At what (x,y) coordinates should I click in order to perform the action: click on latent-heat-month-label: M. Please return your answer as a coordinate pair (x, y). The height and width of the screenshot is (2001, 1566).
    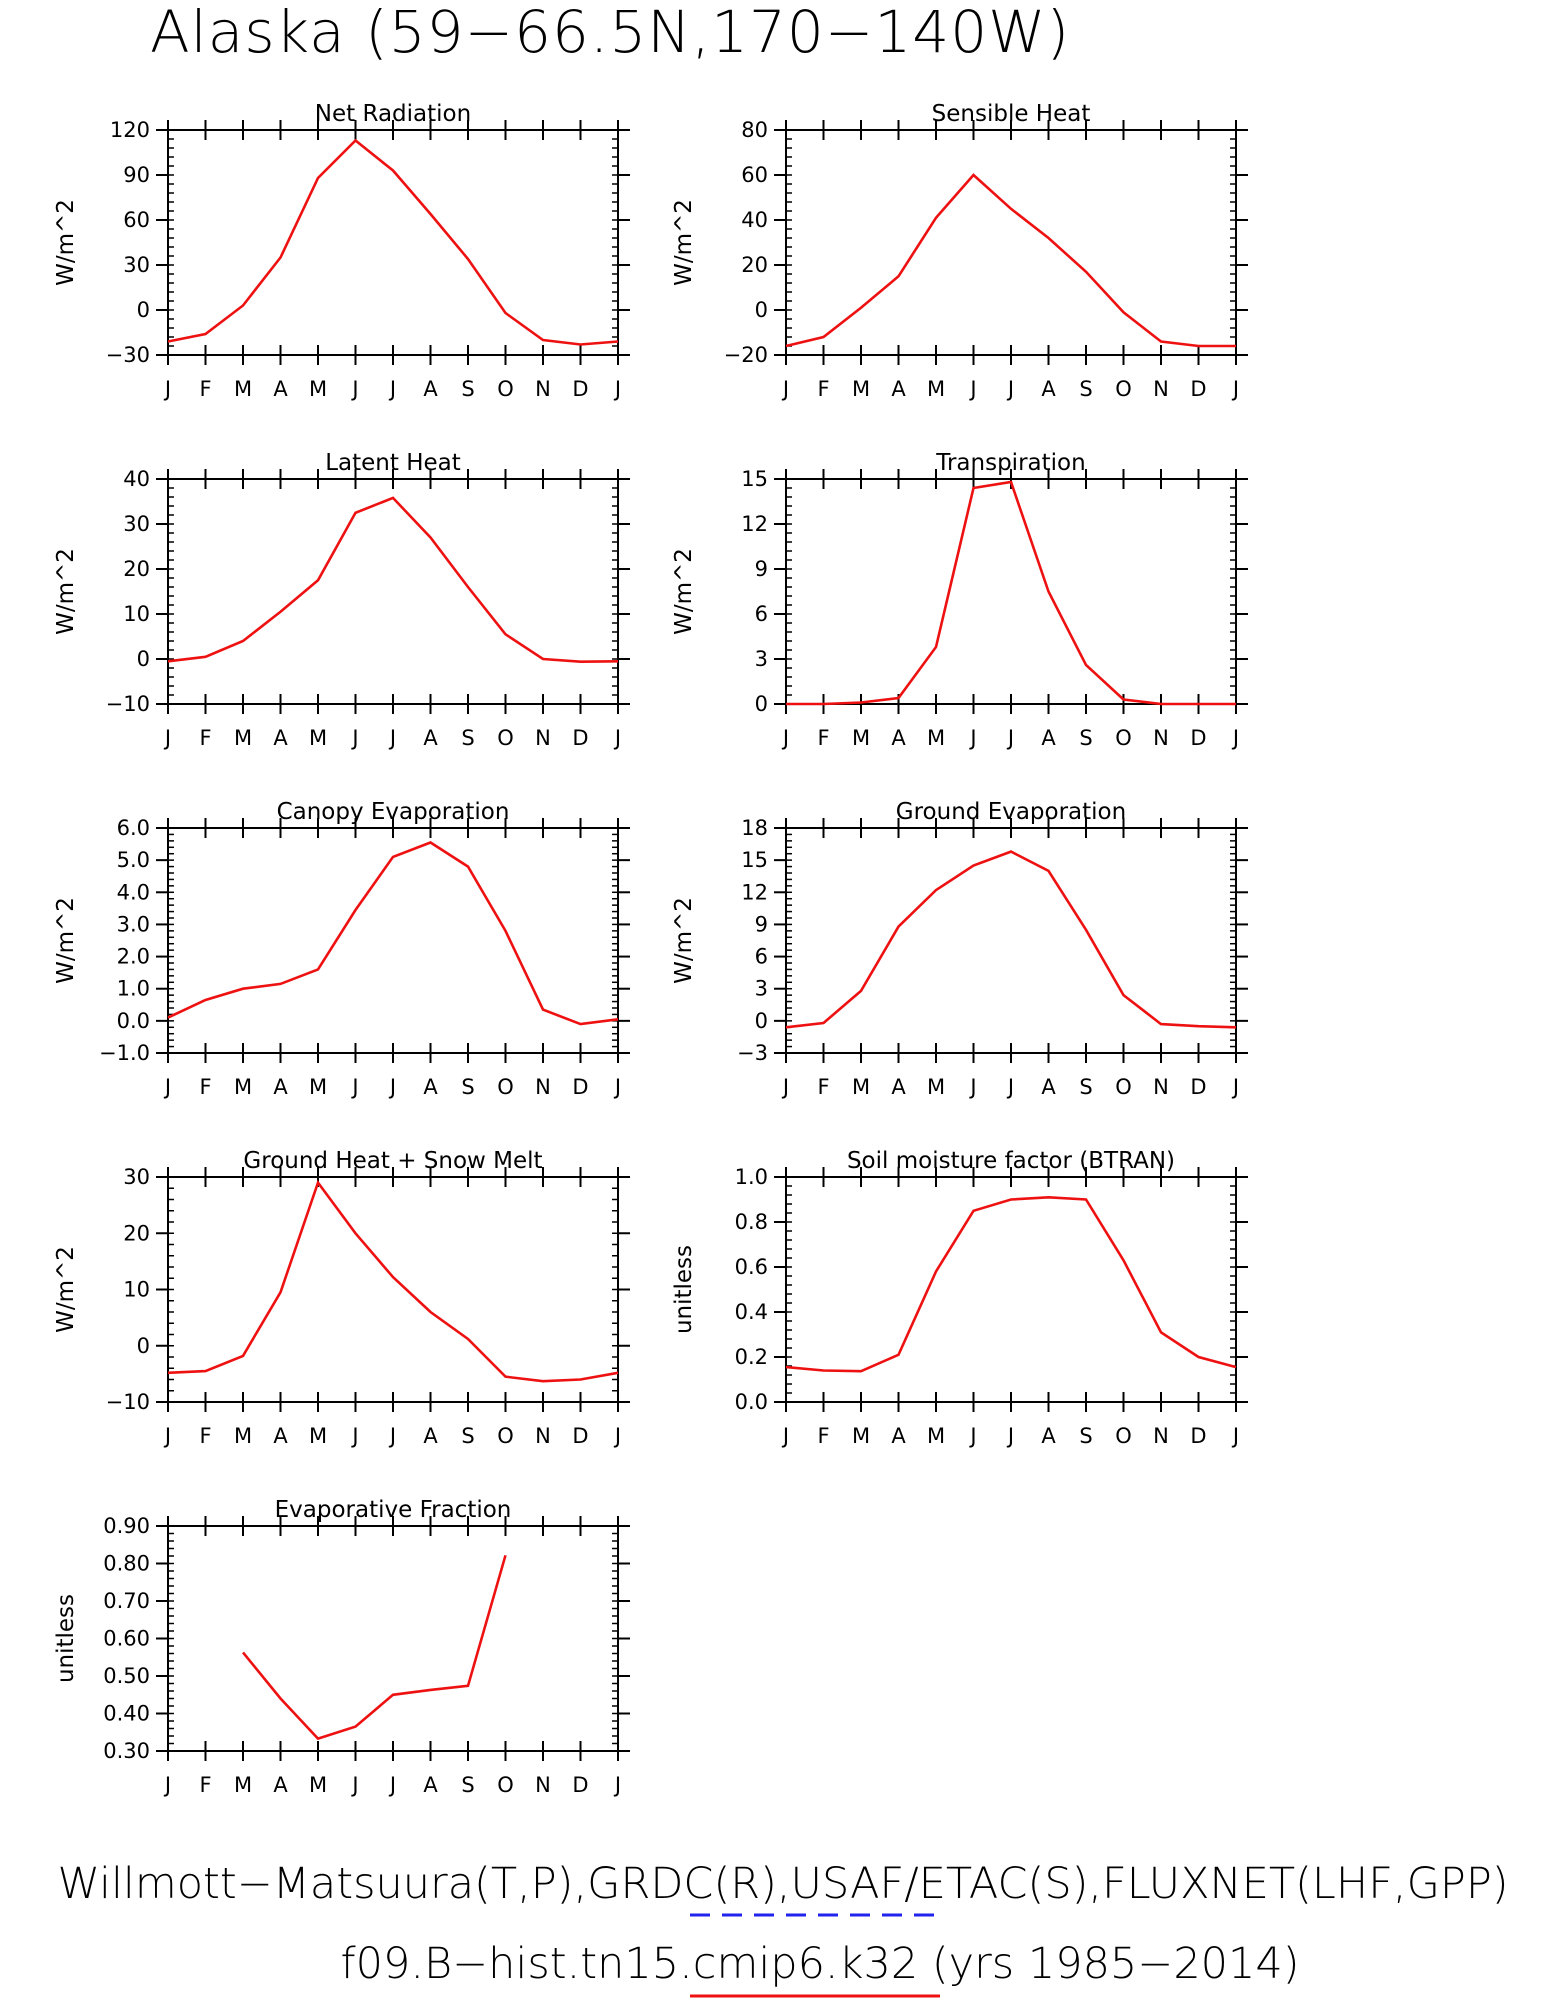
    Looking at the image, I should click on (318, 738).